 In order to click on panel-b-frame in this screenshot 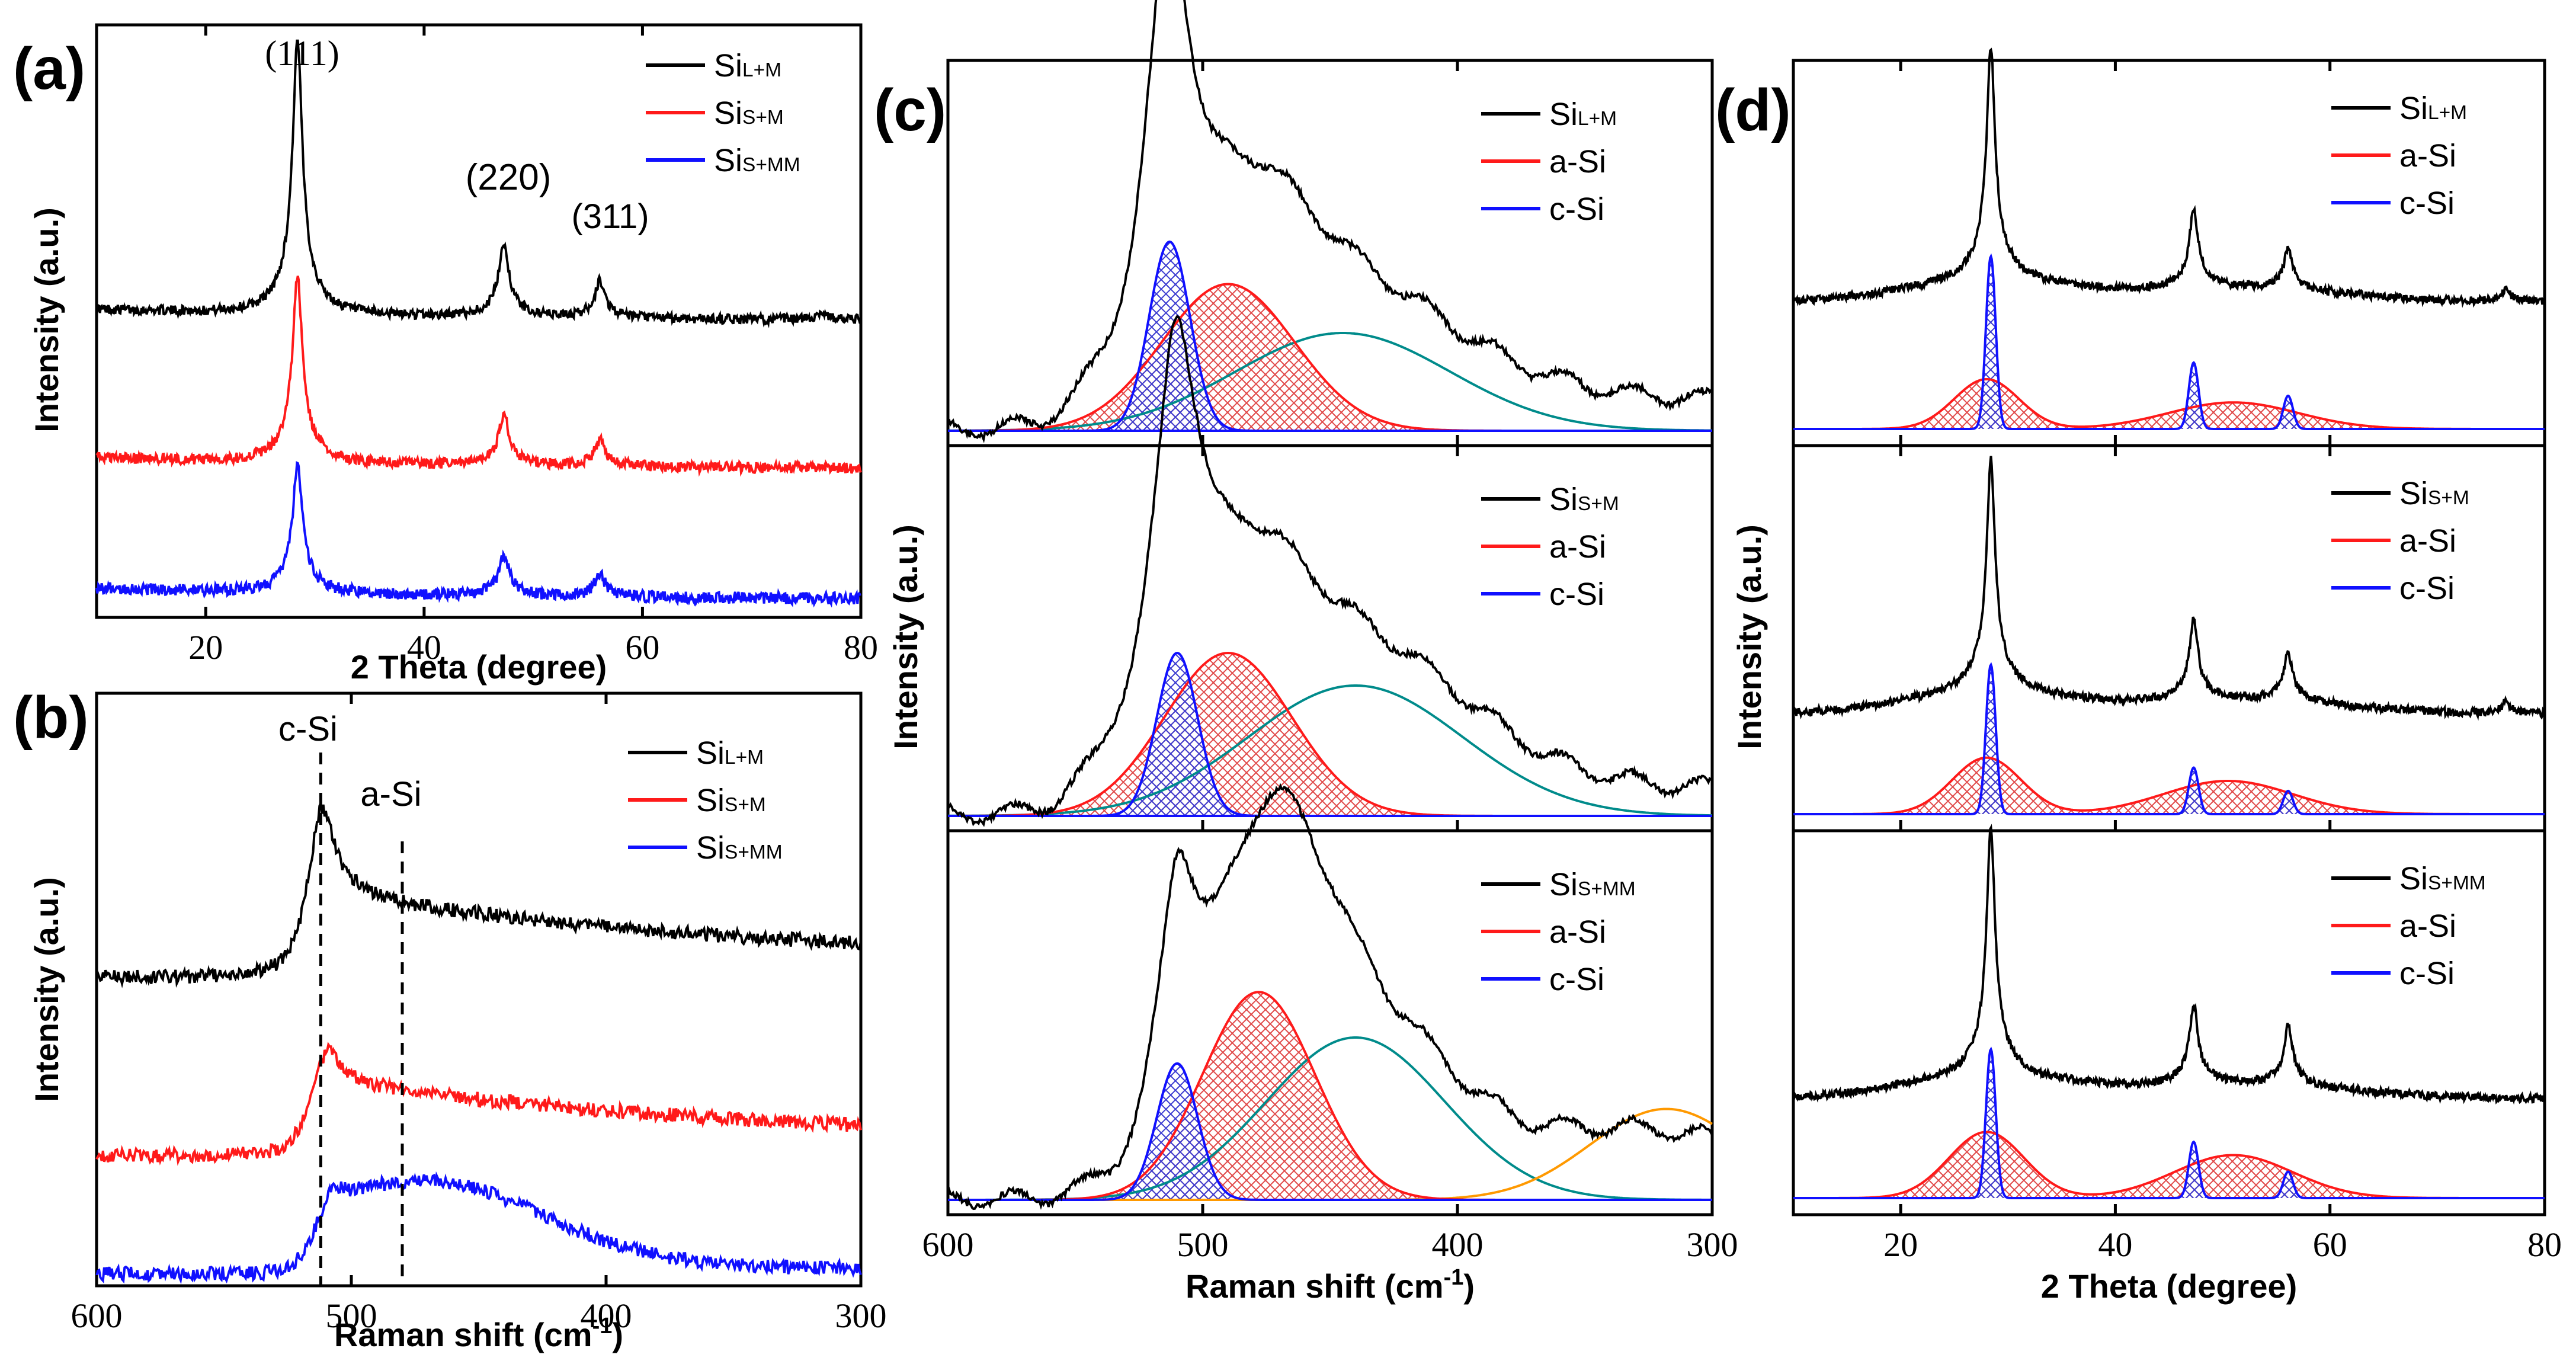, I will do `click(479, 989)`.